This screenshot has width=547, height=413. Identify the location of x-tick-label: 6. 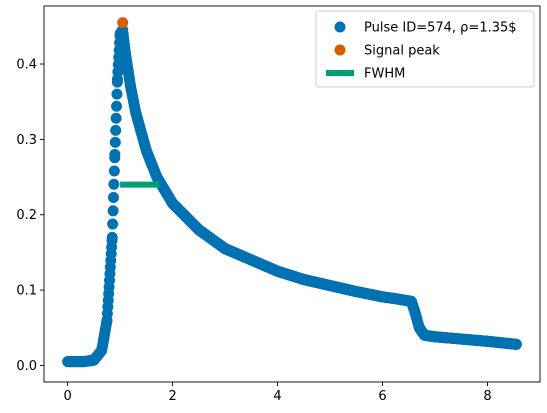
(382, 396).